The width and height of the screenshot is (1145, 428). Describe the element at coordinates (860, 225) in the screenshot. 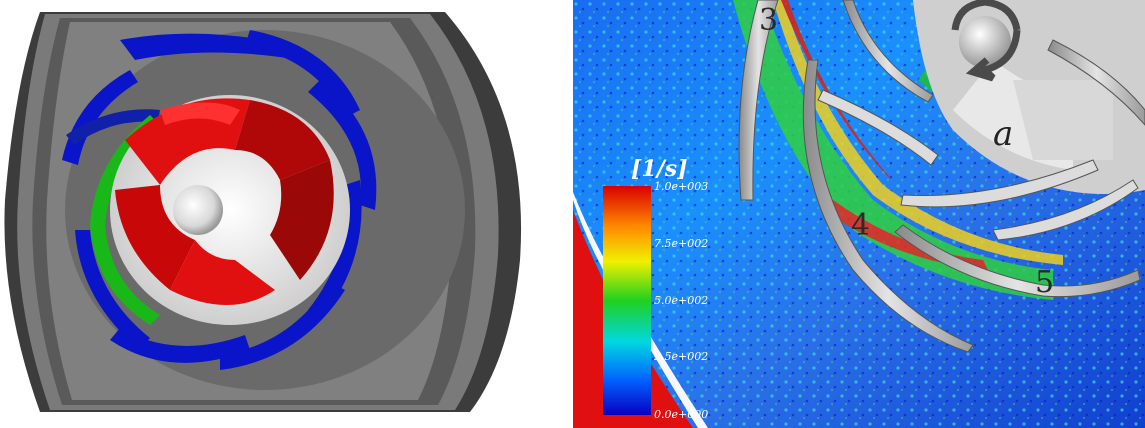

I see `blade-label-4: 4` at that location.